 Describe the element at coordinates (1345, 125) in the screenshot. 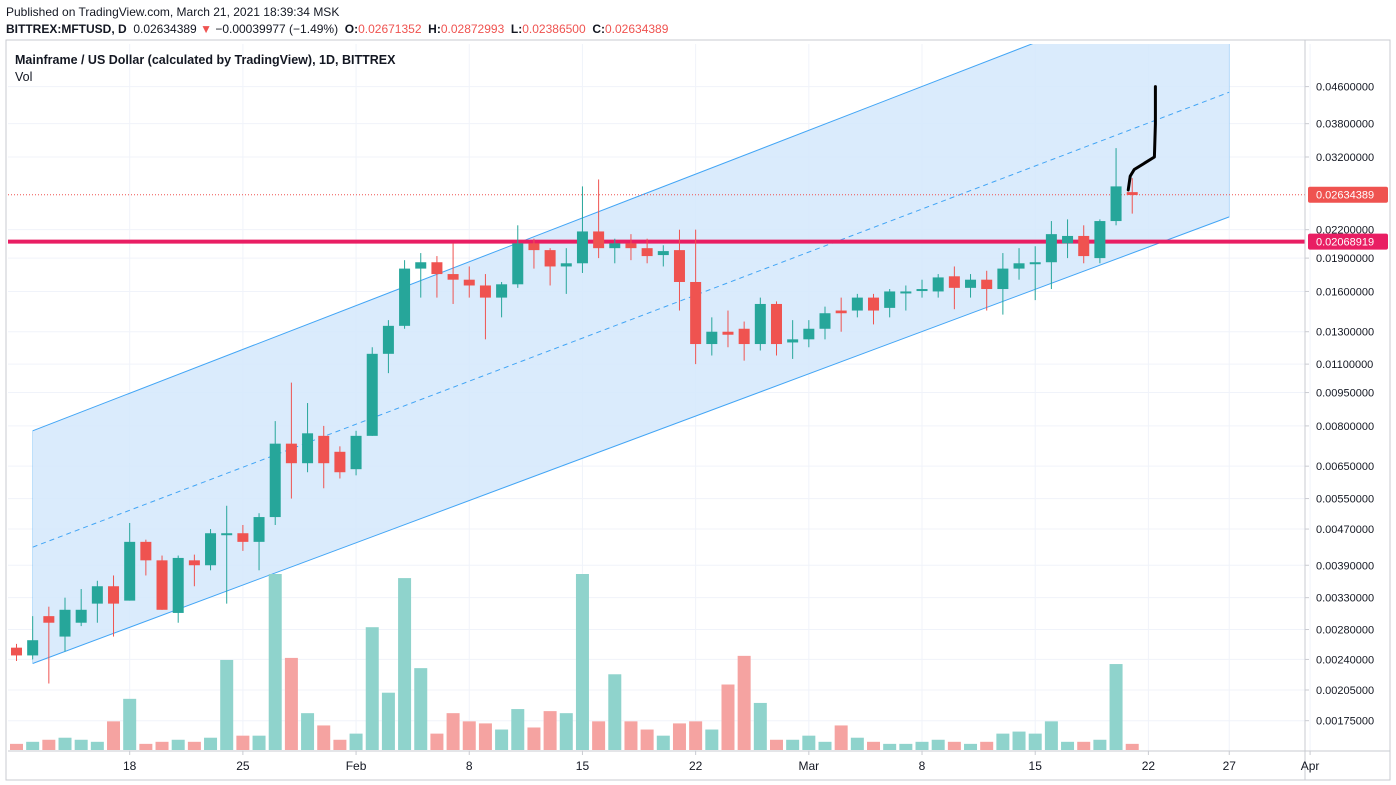

I see `y-tick-label: 0.03800000` at that location.